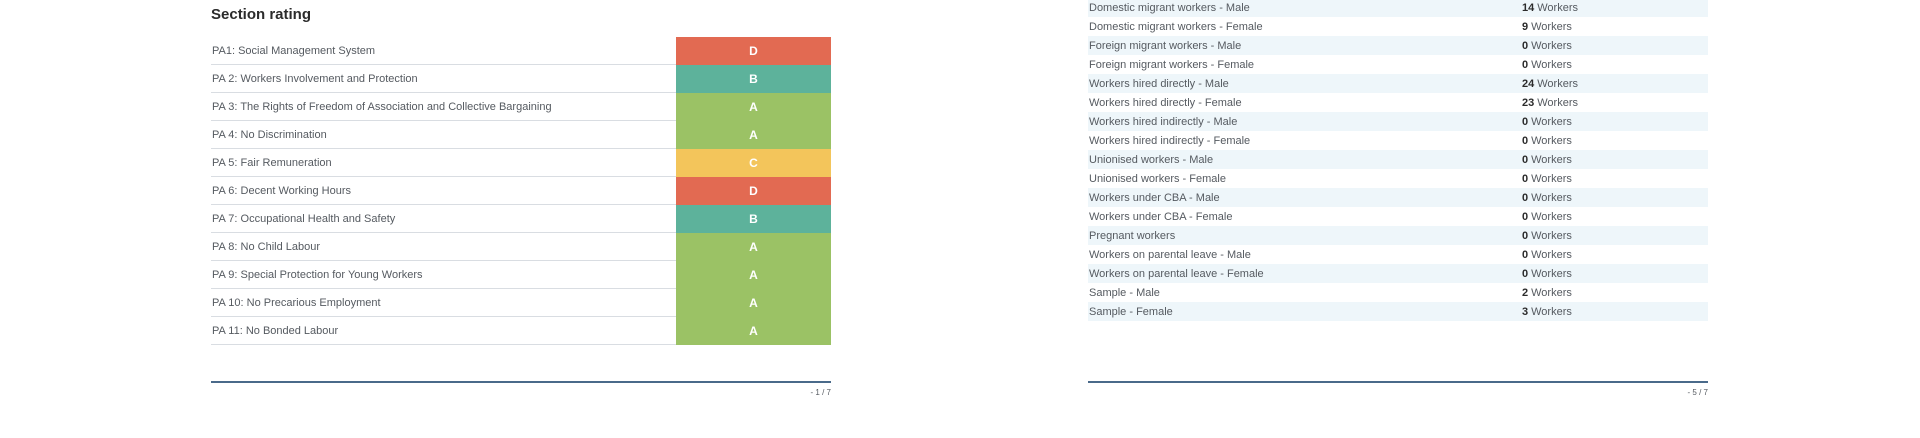 The image size is (1920, 438). What do you see at coordinates (261, 14) in the screenshot?
I see `section-title: Section rating` at bounding box center [261, 14].